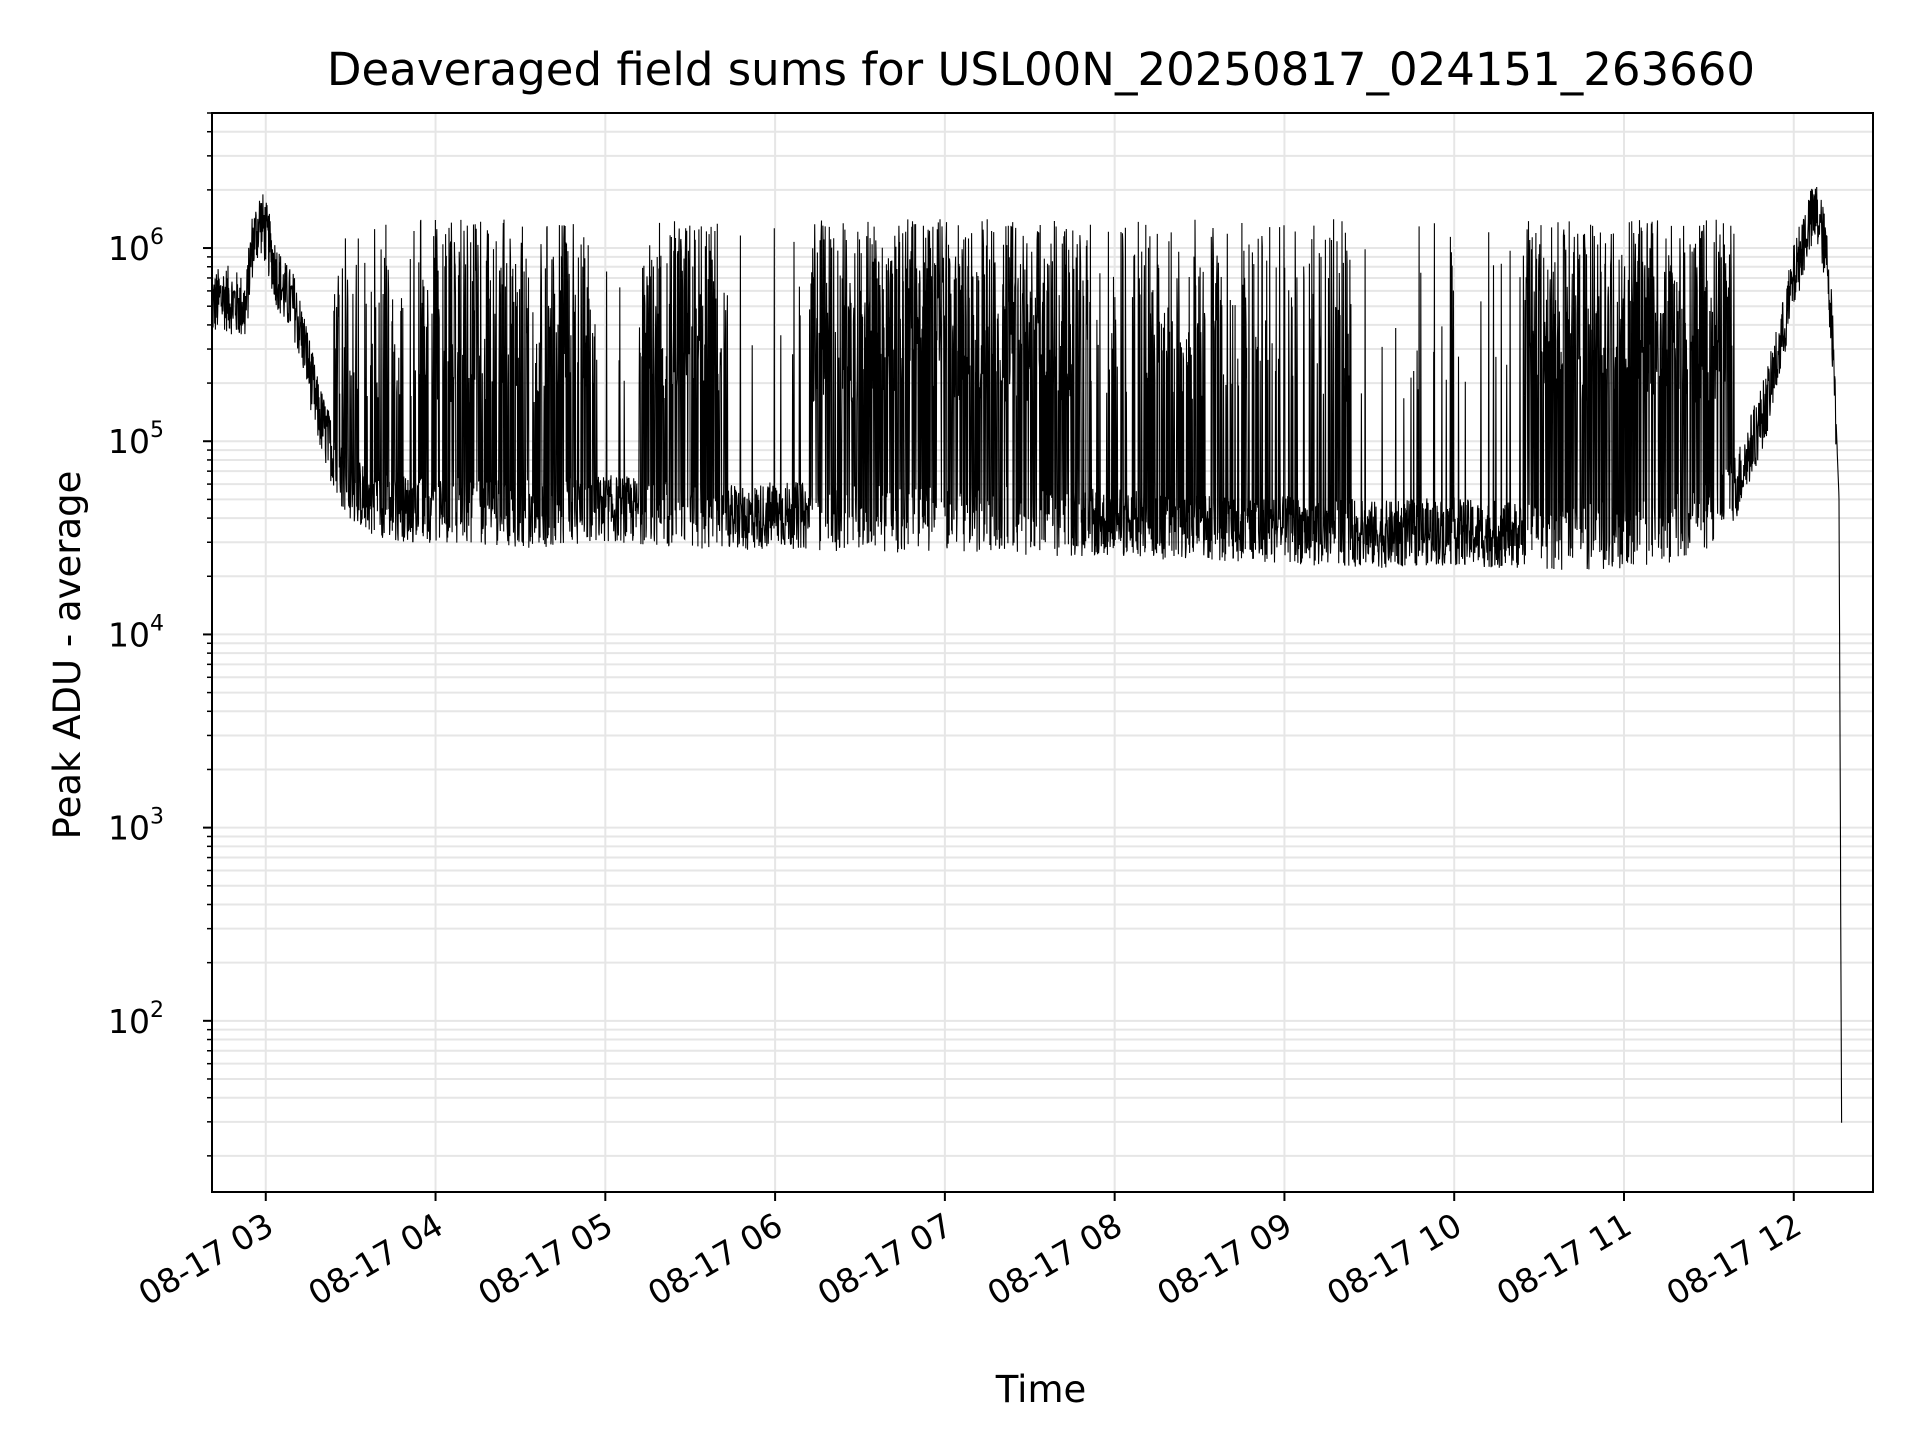 This screenshot has width=1920, height=1440. What do you see at coordinates (1564, 1259) in the screenshot?
I see `x-tick-label: 08-17 11` at bounding box center [1564, 1259].